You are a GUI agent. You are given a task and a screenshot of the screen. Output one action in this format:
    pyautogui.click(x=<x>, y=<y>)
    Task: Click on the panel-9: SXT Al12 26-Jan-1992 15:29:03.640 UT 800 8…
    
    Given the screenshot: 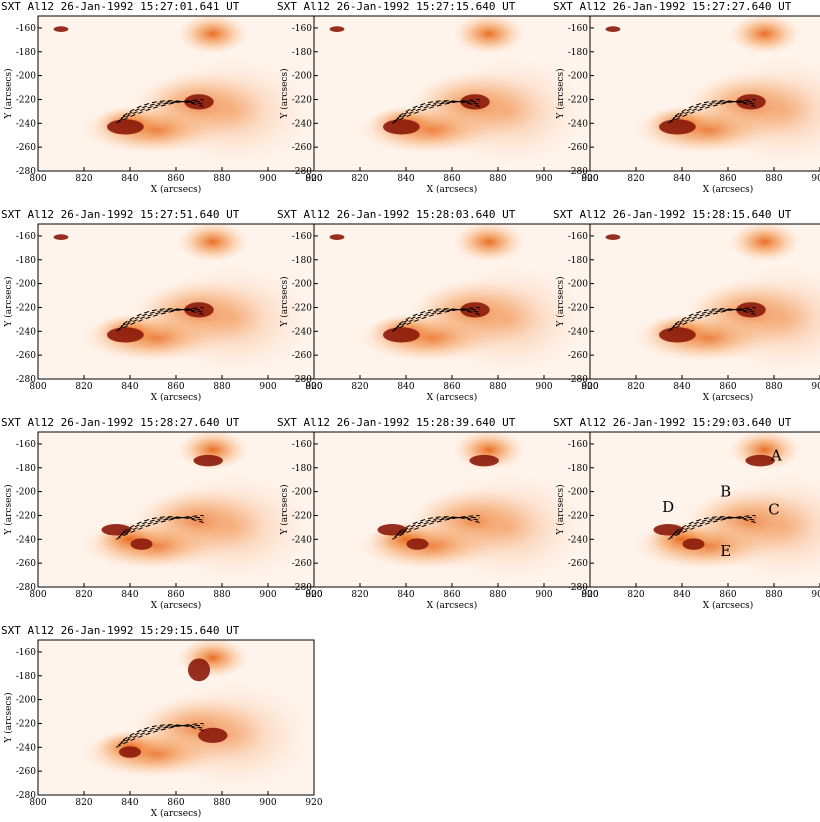 What is the action you would take?
    pyautogui.click(x=686, y=513)
    